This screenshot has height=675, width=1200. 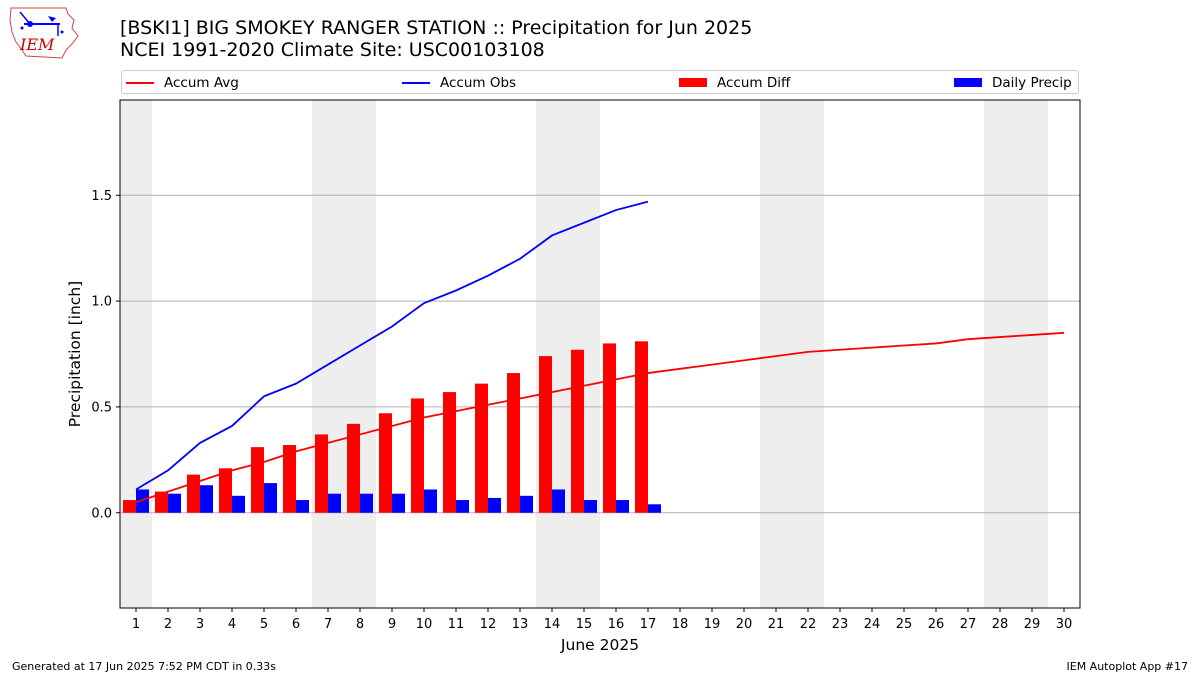 What do you see at coordinates (693, 82) in the screenshot?
I see `legend-swatch-accum-diff` at bounding box center [693, 82].